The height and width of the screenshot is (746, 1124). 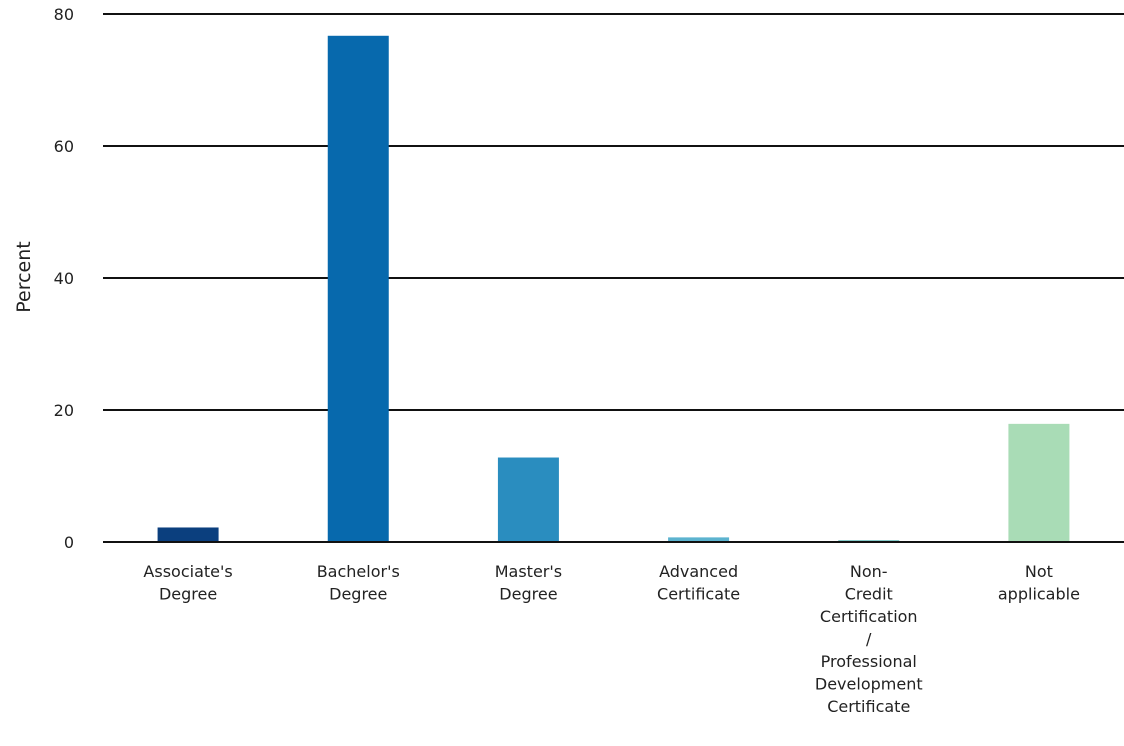 What do you see at coordinates (869, 616) in the screenshot?
I see `x-tick-label-line: Certification` at bounding box center [869, 616].